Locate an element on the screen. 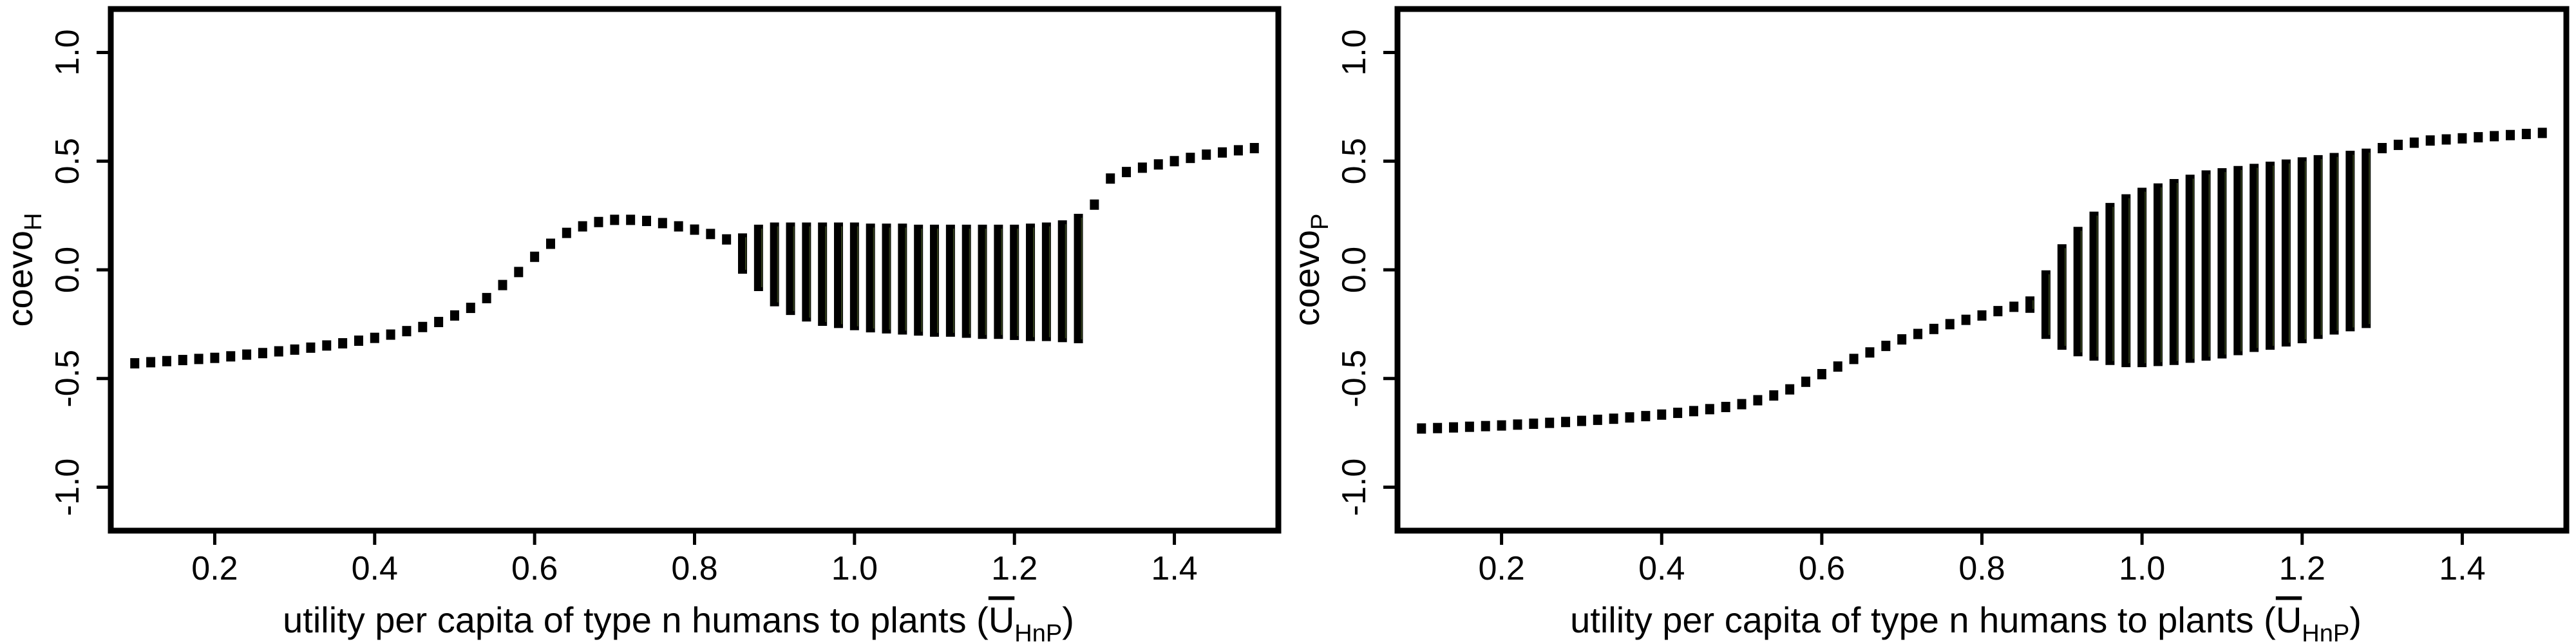 The height and width of the screenshot is (644, 2576). y-axis-label-subscript: P is located at coordinates (1320, 222).